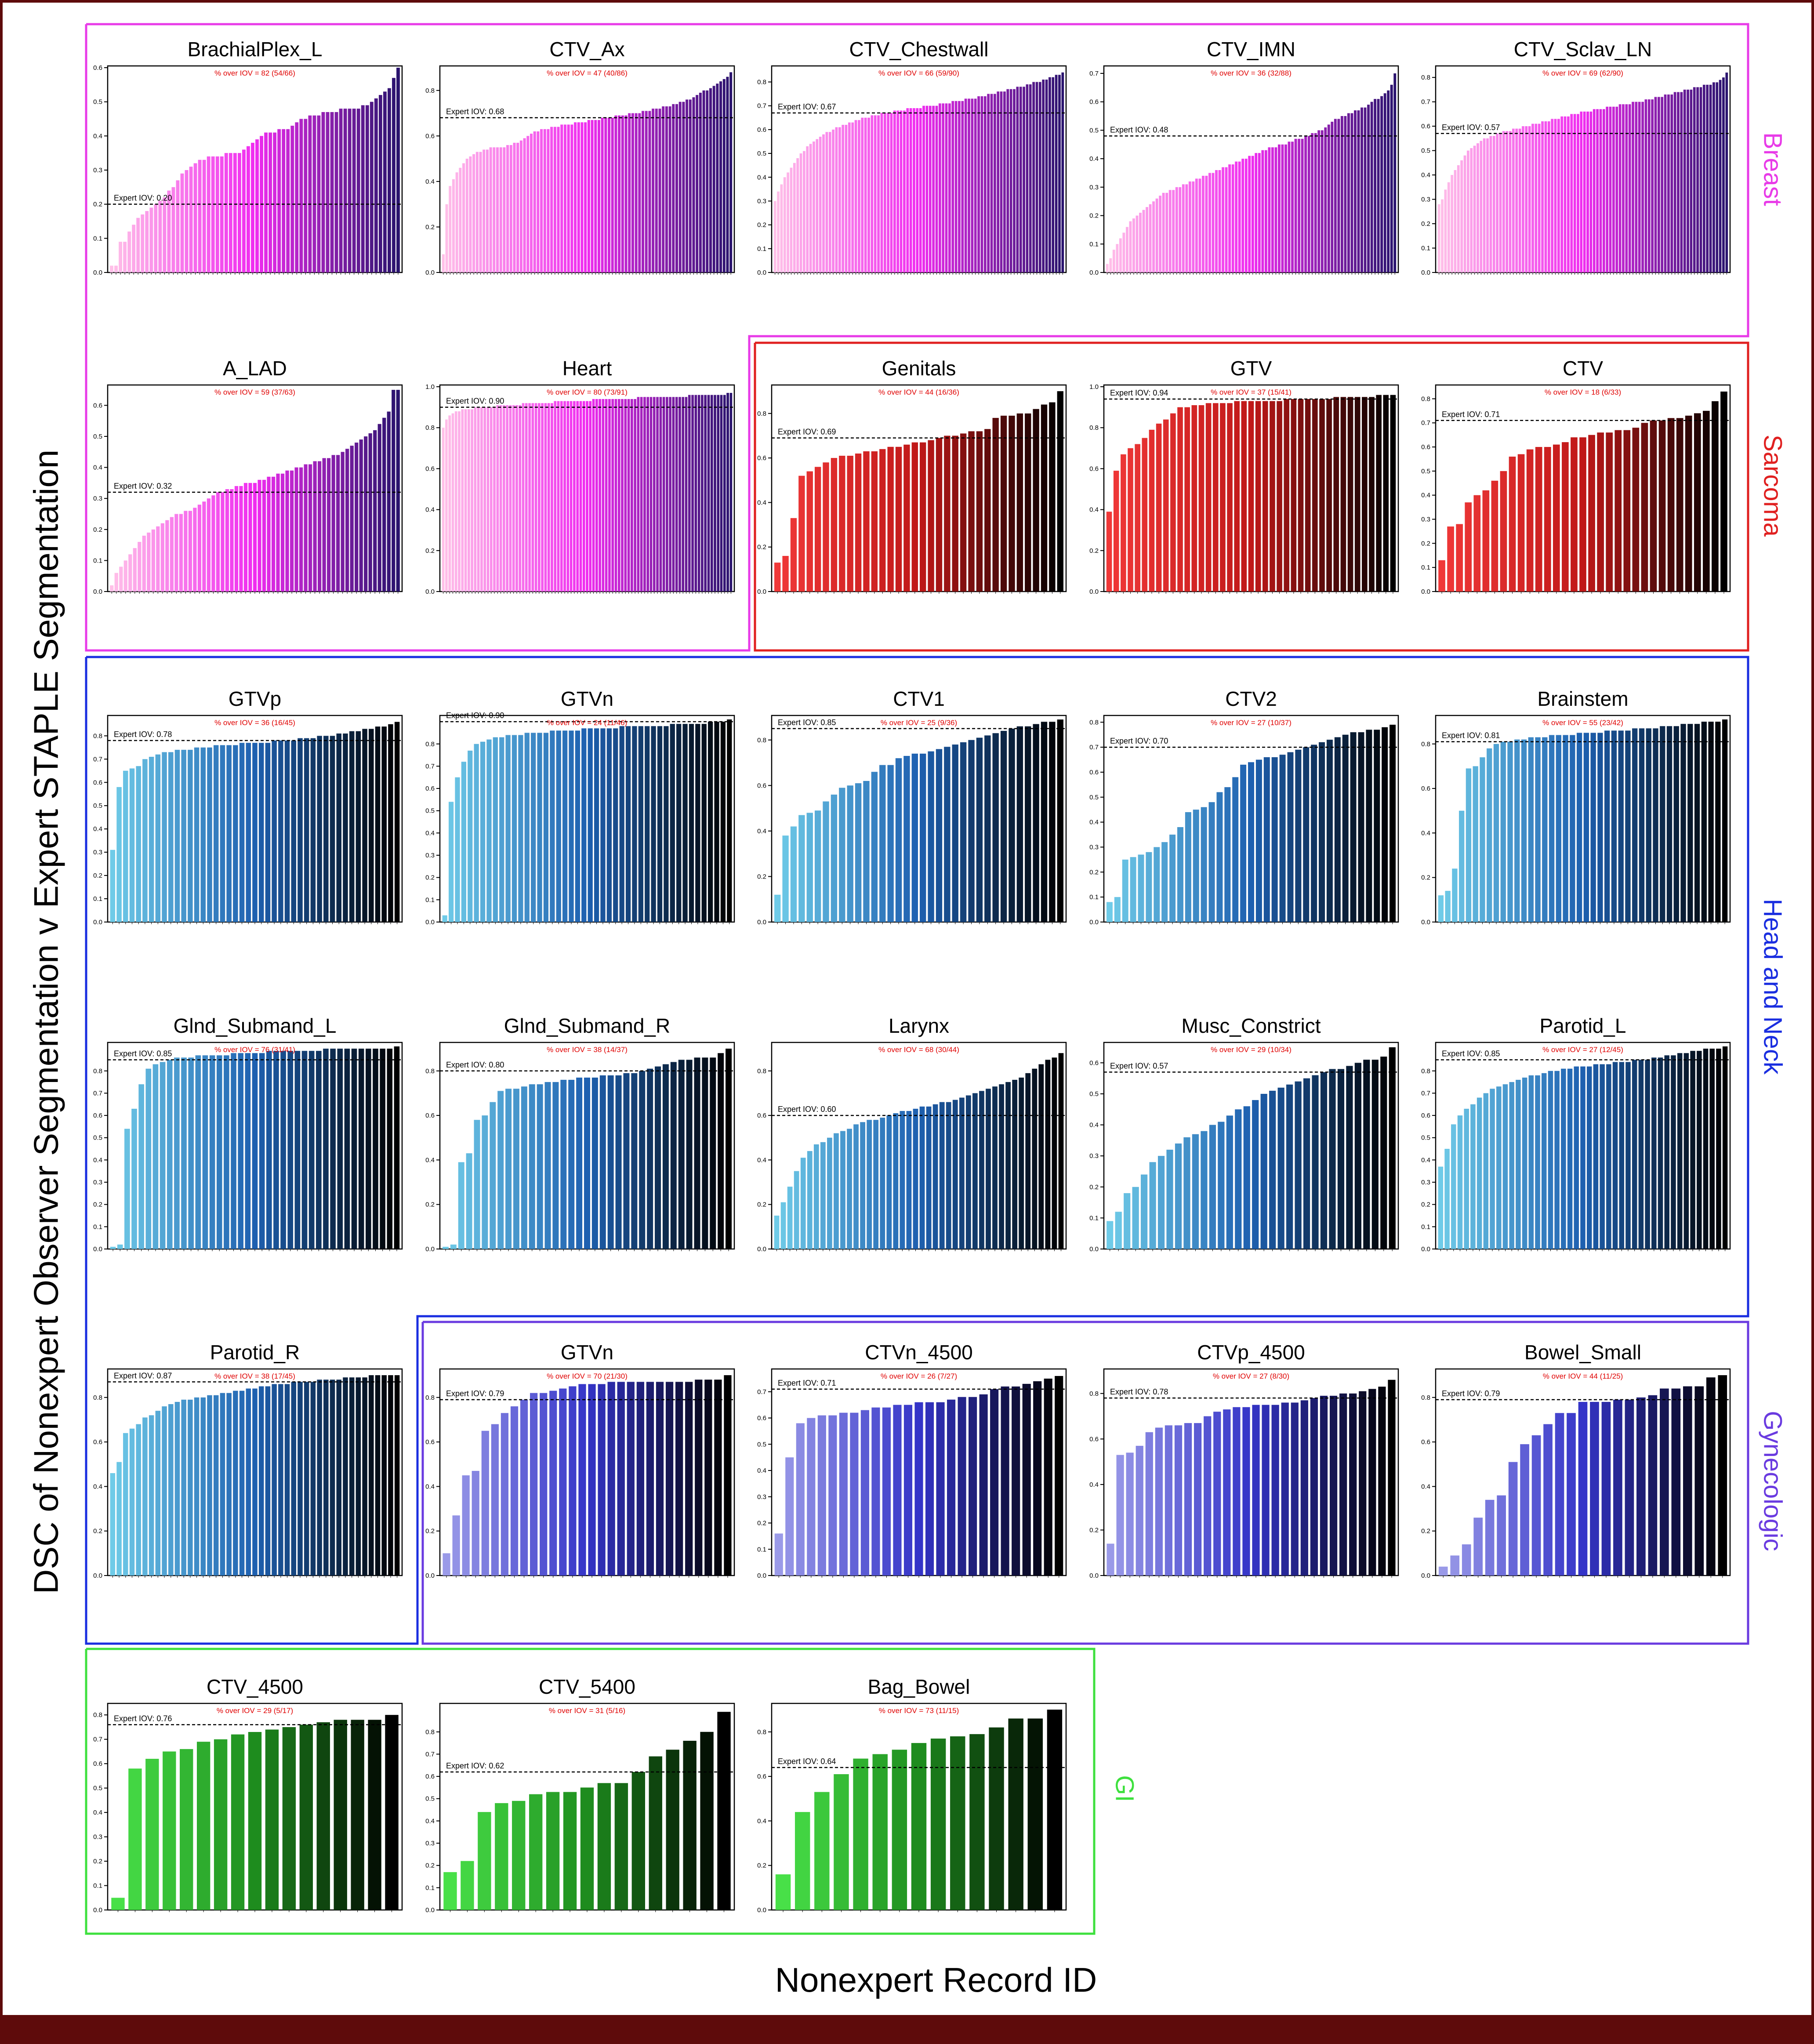 Image resolution: width=1814 pixels, height=2044 pixels. Describe the element at coordinates (1094, 188) in the screenshot. I see `y-tick-label: 0.3` at that location.